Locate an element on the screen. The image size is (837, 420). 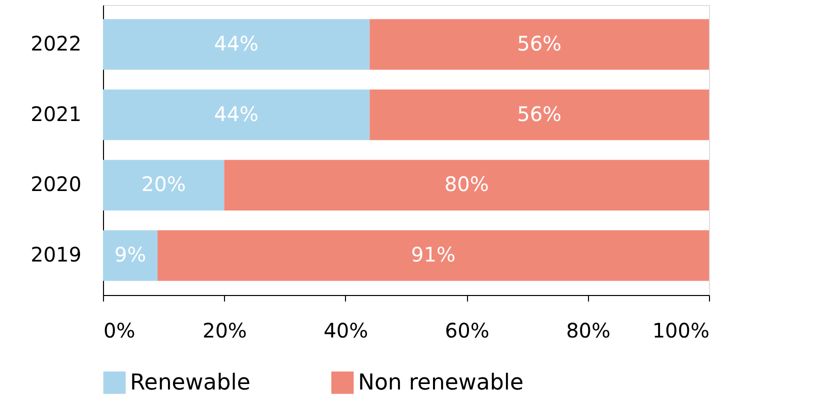
y-tick-label: 2020 is located at coordinates (56, 184).